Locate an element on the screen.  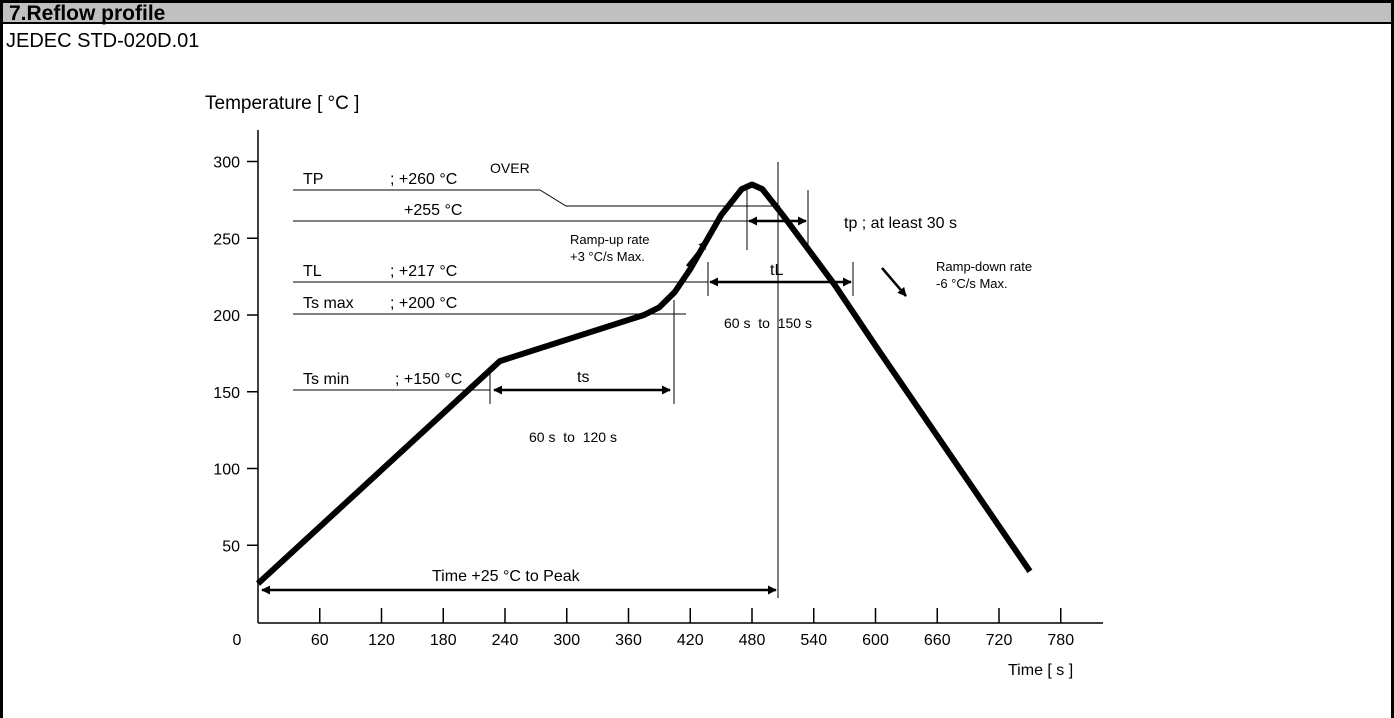
x-ticks: 0 60 120 180 240 300 360 420 480 540 600 660 720 780 is located at coordinates (653, 628).